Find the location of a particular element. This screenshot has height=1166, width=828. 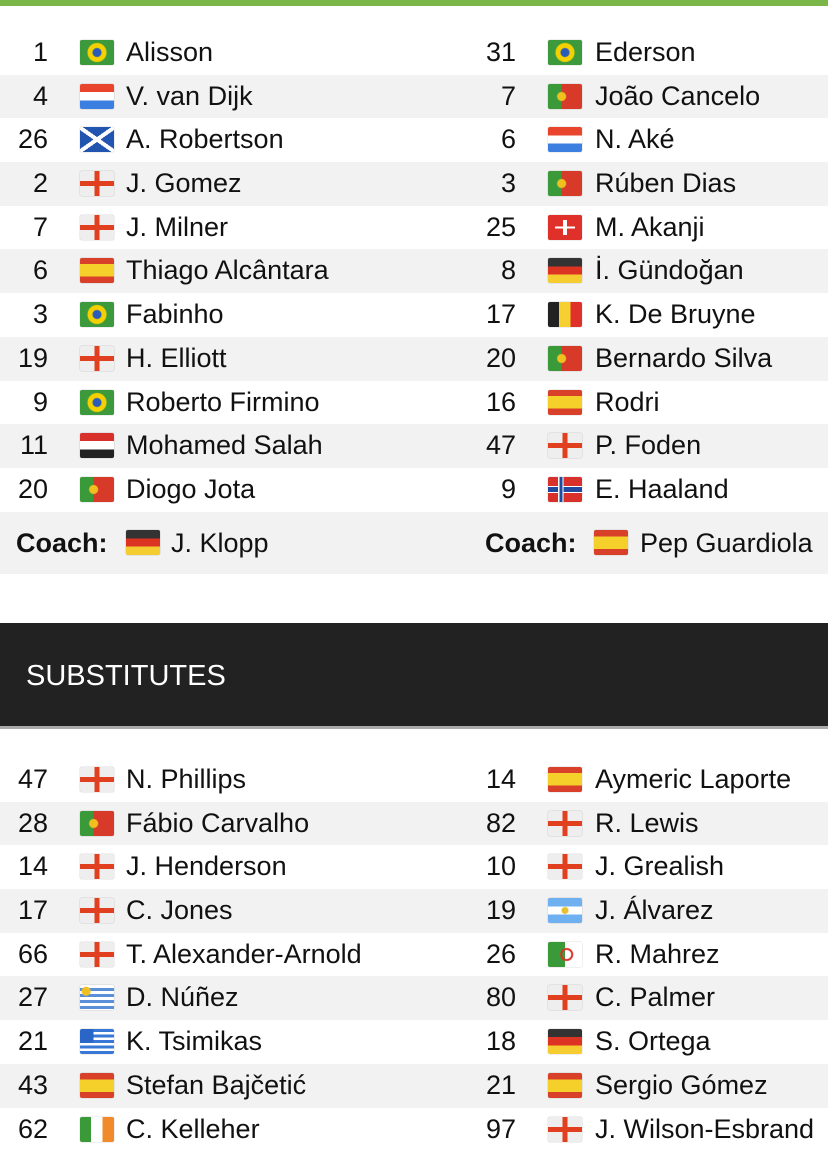

table-row: 1 Alisson 31 Ederson is located at coordinates (414, 53).